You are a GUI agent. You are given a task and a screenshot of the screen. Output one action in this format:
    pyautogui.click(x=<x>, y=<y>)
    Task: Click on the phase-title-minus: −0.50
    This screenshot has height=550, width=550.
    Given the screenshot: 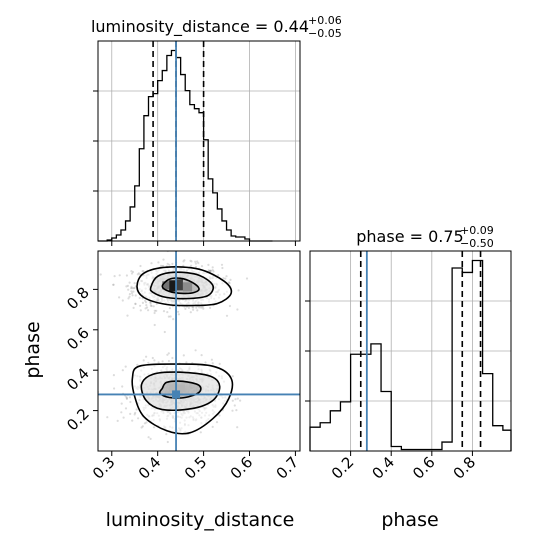 What is the action you would take?
    pyautogui.click(x=477, y=243)
    